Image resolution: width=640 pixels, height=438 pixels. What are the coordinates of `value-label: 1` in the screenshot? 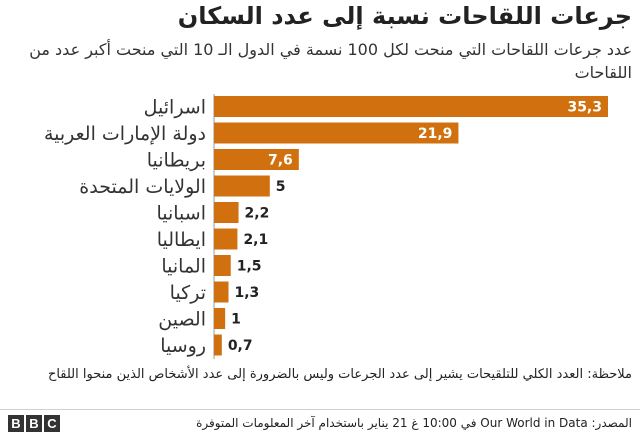 It's located at (236, 320).